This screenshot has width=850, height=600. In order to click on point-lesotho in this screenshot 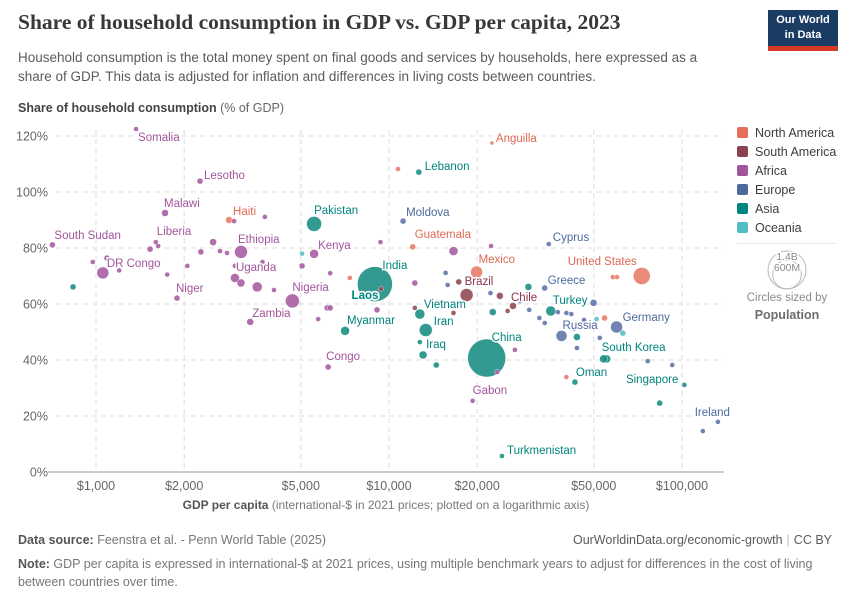, I will do `click(200, 181)`.